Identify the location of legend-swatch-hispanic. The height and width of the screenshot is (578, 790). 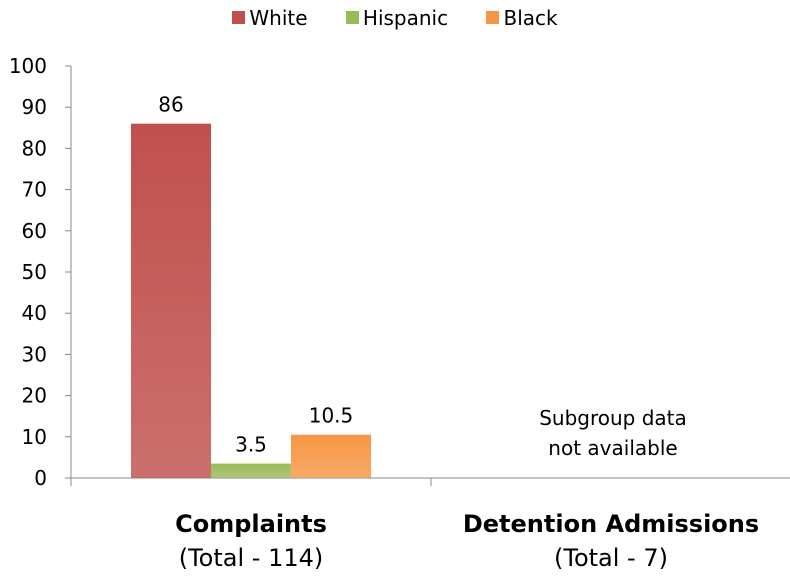
(352, 17).